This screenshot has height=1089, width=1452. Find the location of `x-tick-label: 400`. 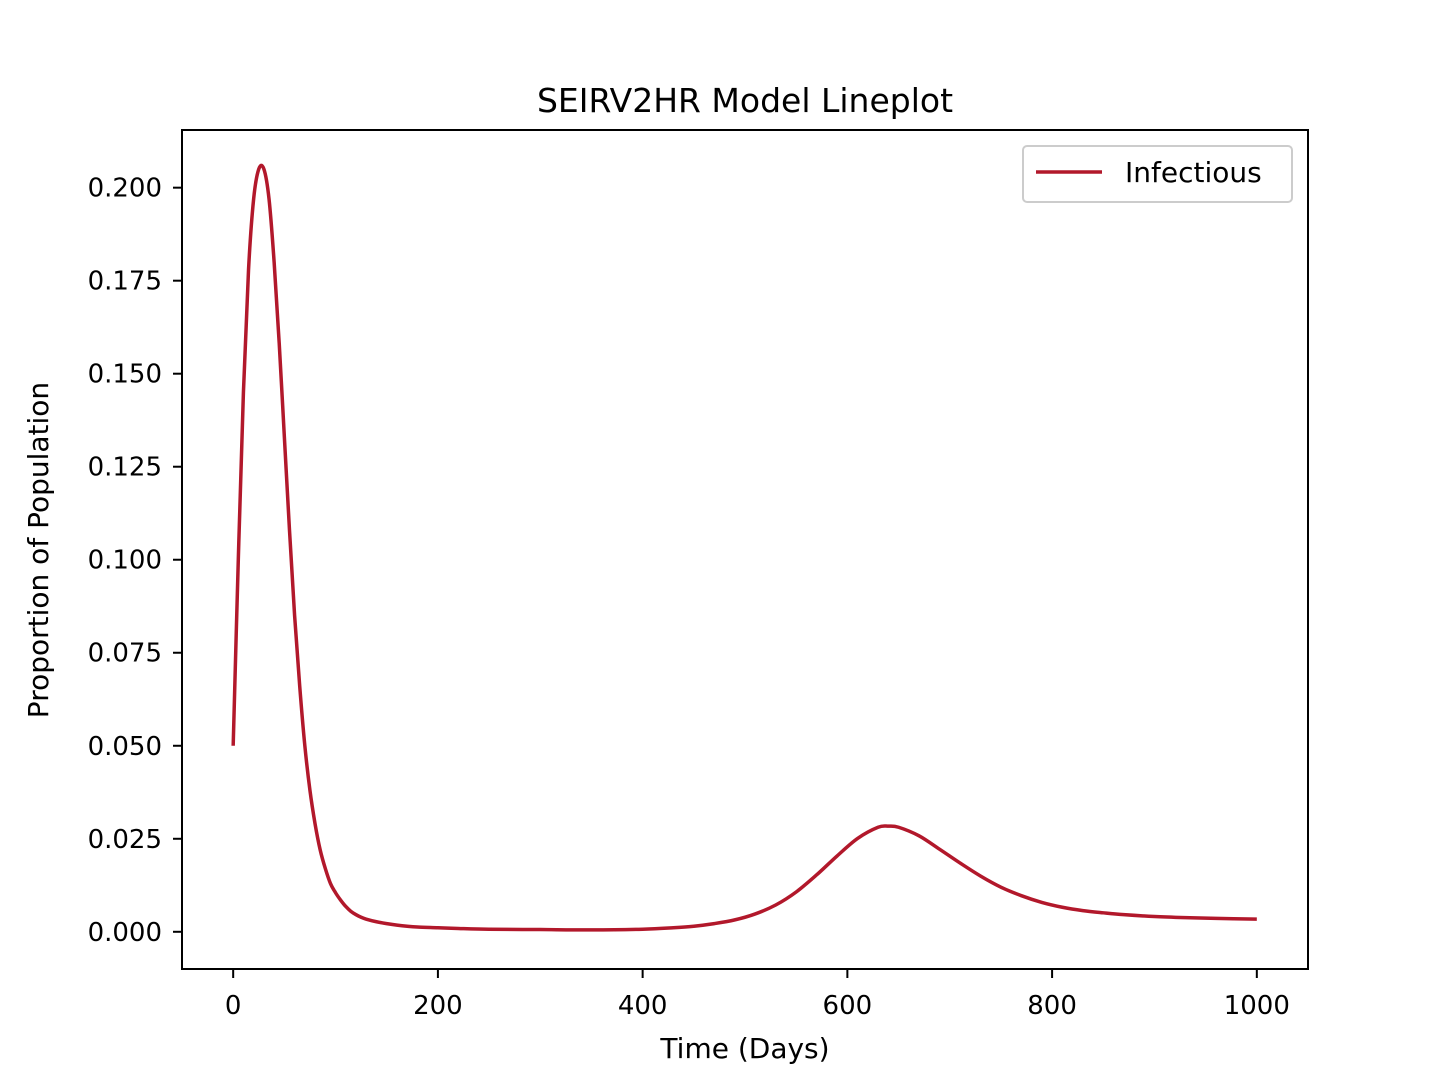

x-tick-label: 400 is located at coordinates (643, 1006).